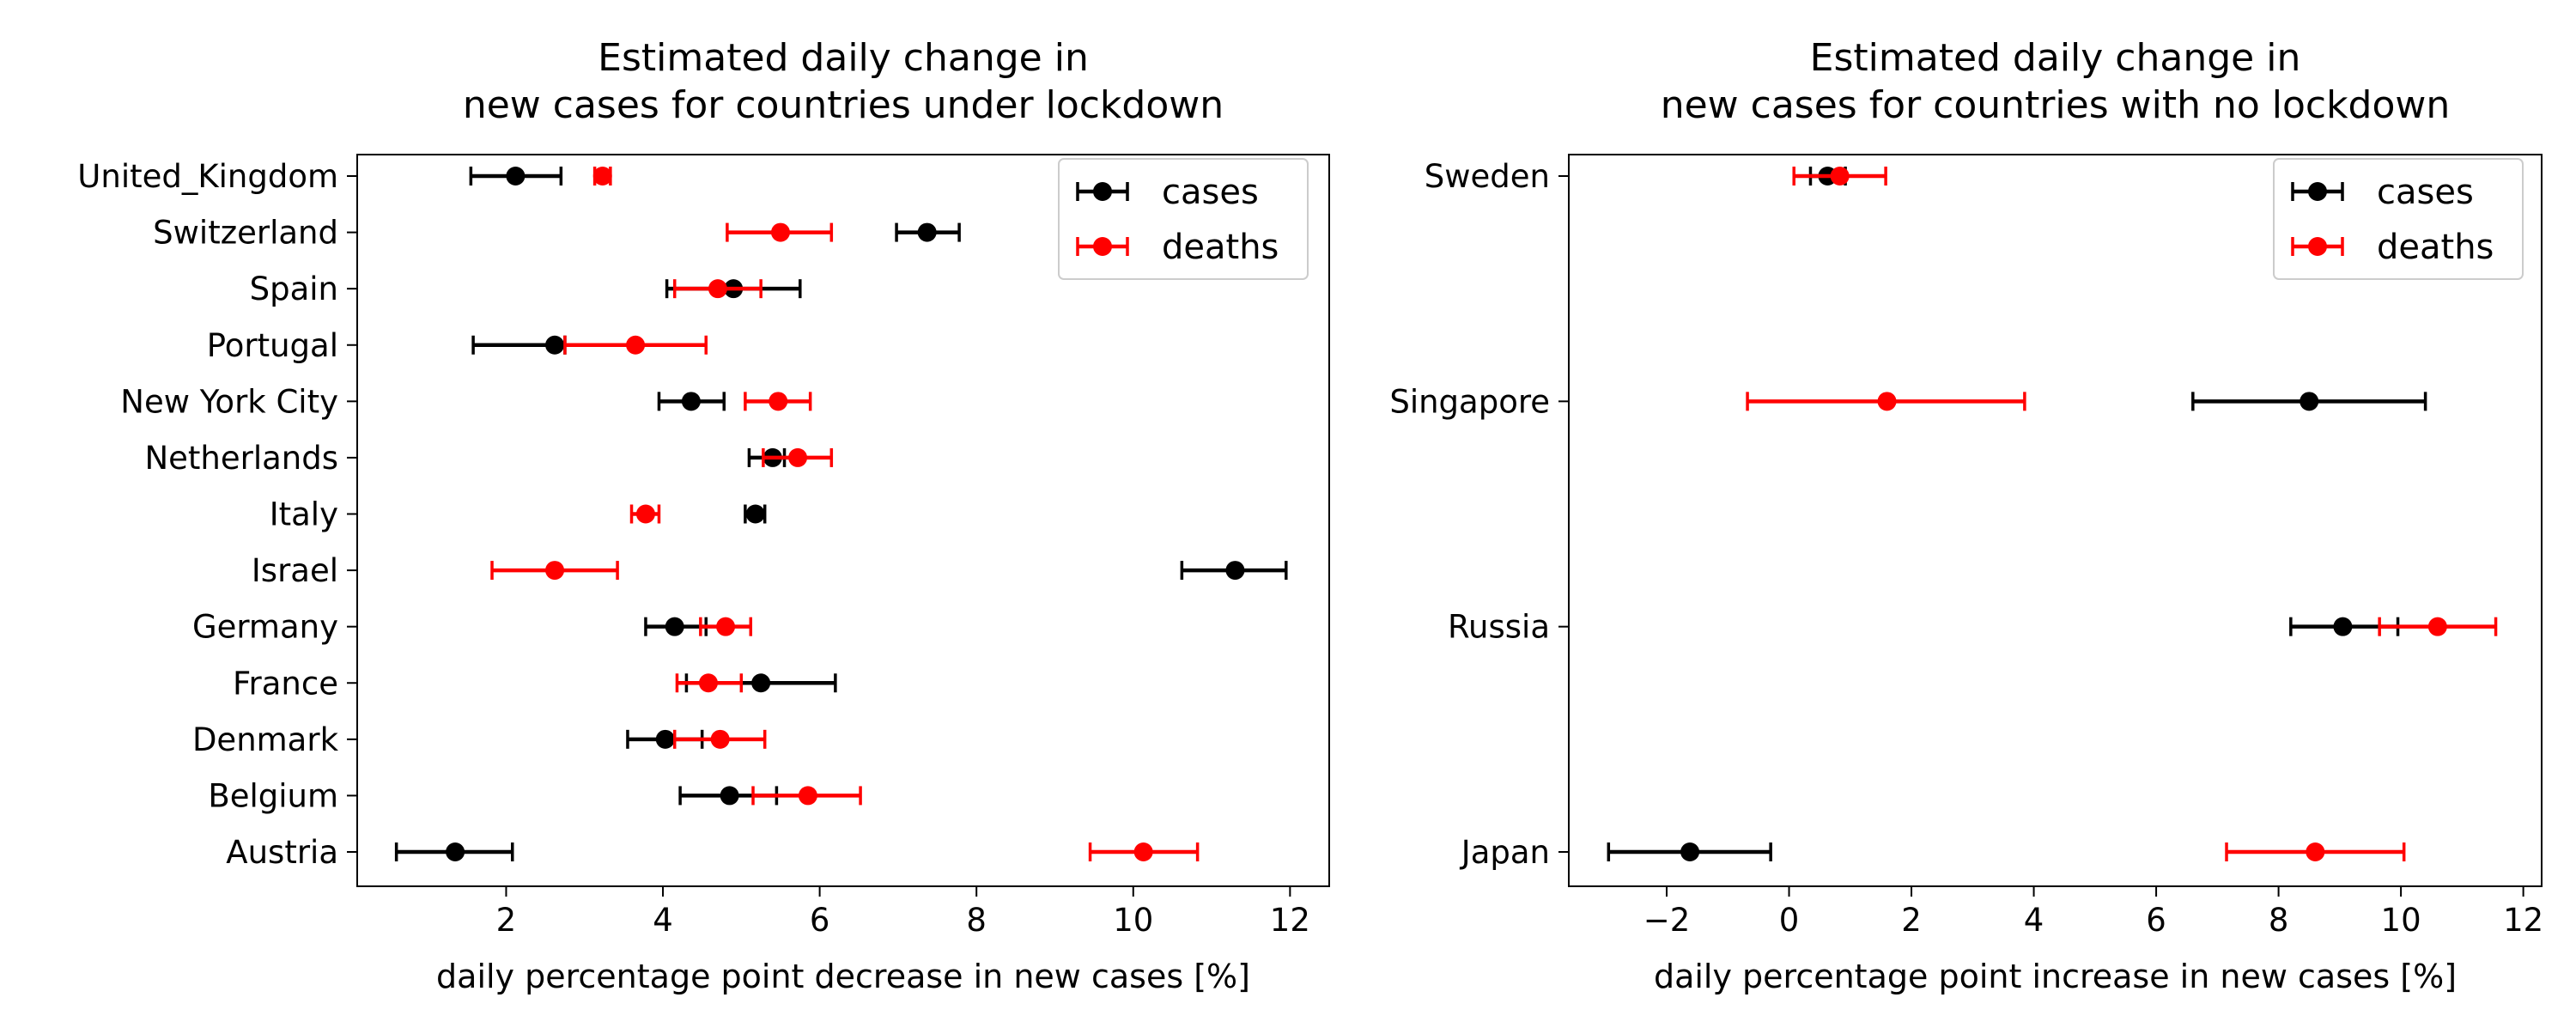  Describe the element at coordinates (2056, 105) in the screenshot. I see `chart-title-line-2: new cases for countries with no lockdown` at that location.